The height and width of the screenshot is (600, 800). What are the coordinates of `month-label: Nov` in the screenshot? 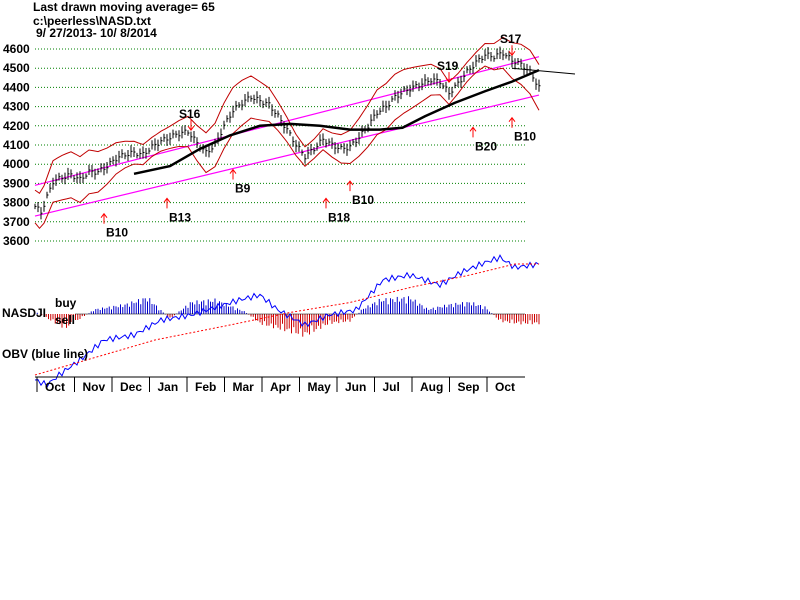 It's located at (94, 387).